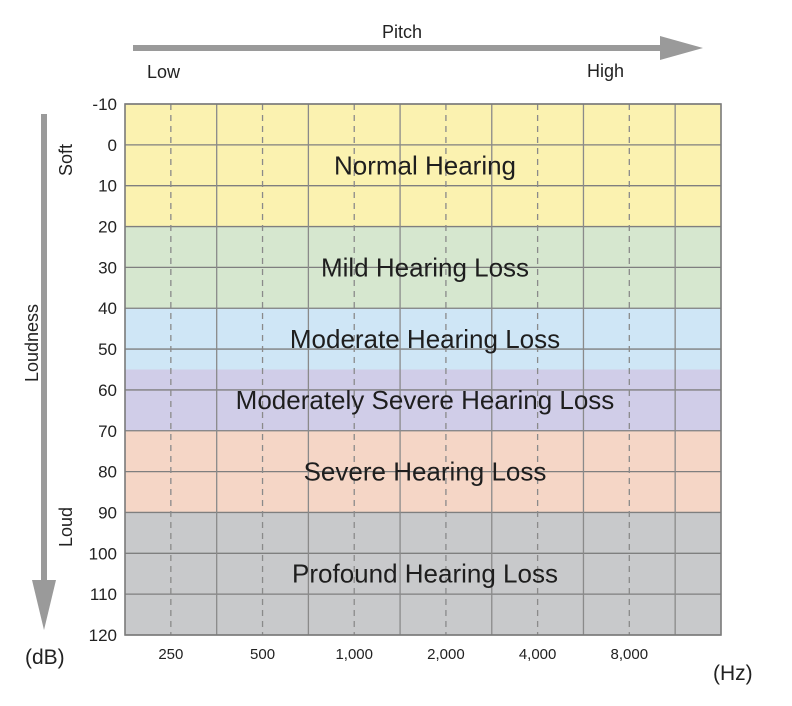  What do you see at coordinates (107, 227) in the screenshot?
I see `y-tick-label: 20` at bounding box center [107, 227].